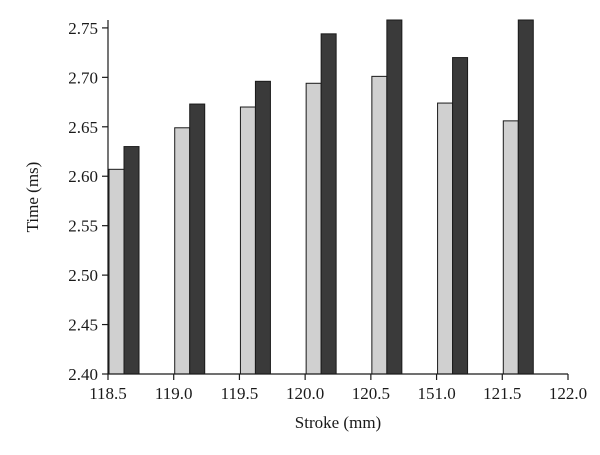 The image size is (600, 455). I want to click on y-axis-title: Time (ms), so click(32, 197).